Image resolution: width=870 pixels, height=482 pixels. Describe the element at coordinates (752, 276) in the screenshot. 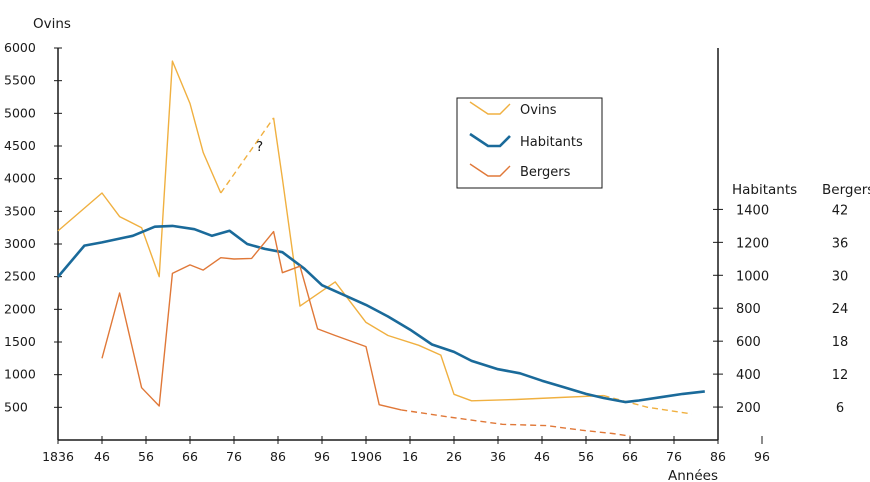

I see `y-right-habitants-label: 1000` at that location.